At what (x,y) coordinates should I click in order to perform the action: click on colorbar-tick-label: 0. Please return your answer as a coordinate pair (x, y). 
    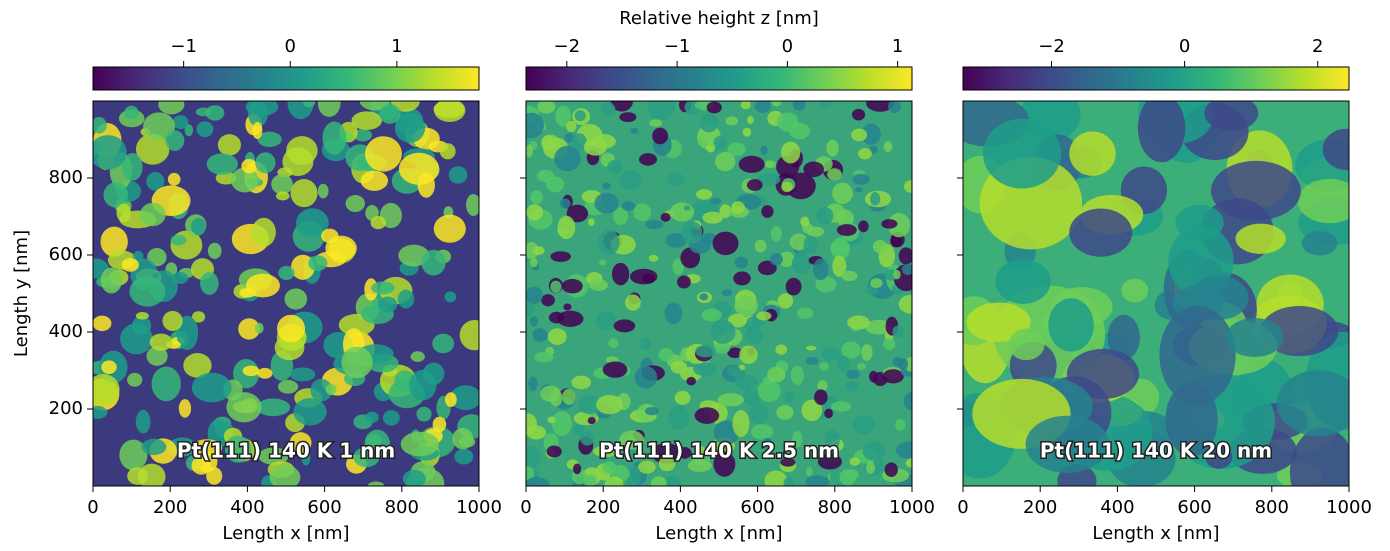
    Looking at the image, I should click on (787, 46).